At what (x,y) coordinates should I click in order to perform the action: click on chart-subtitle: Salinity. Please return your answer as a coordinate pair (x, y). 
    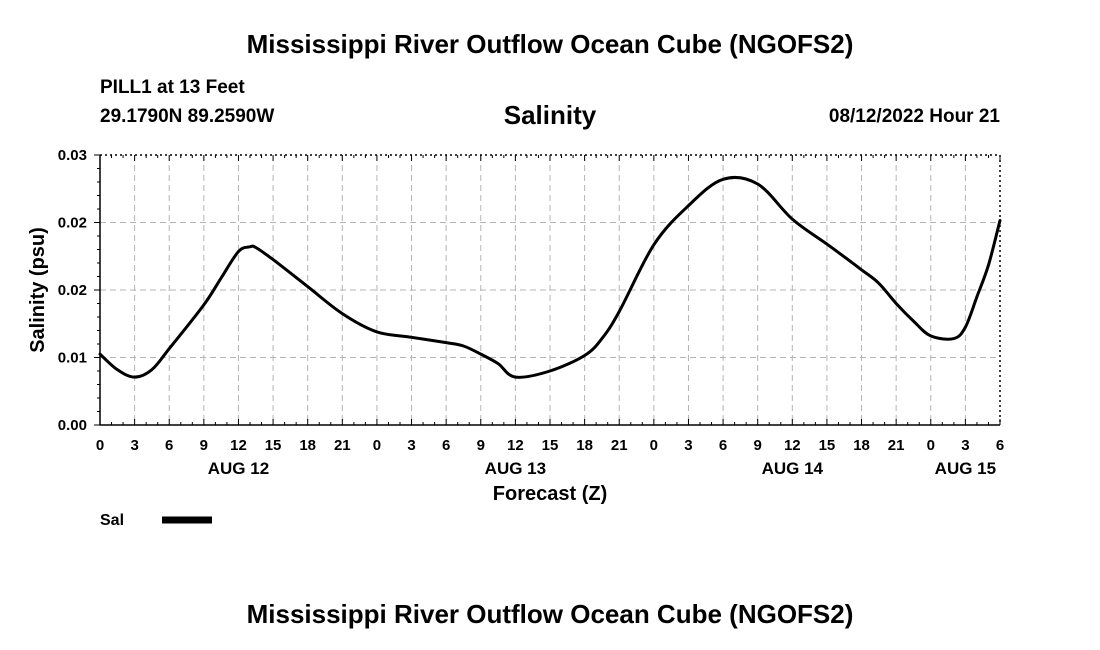
    Looking at the image, I should click on (550, 115).